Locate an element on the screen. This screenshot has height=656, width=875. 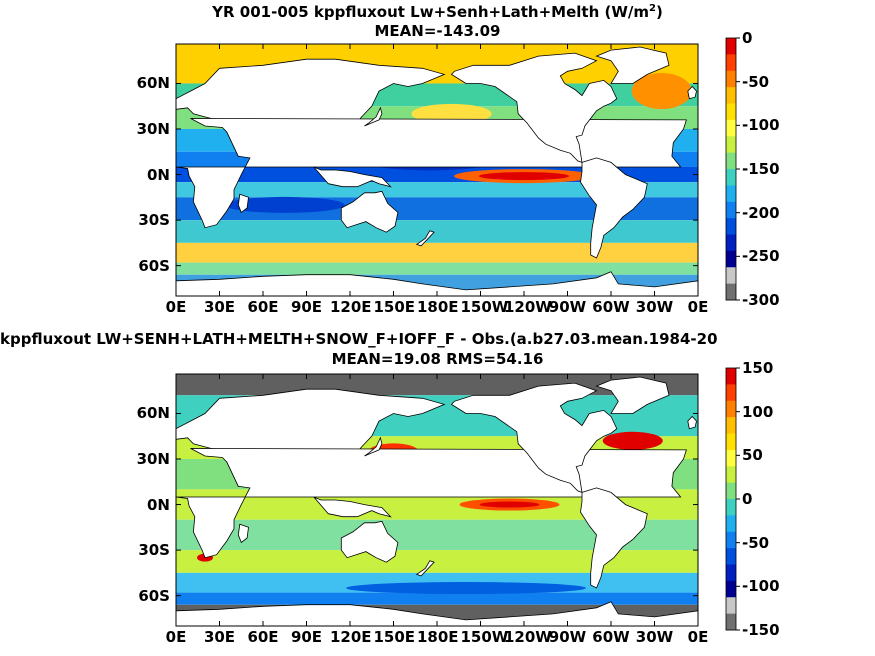
equatorial-pacific-bias-core is located at coordinates (509, 504).